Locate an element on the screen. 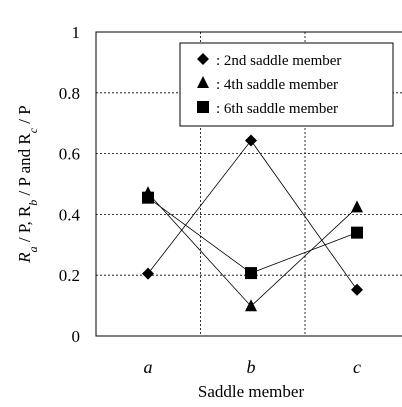  y-tick-label: 0.6 is located at coordinates (69, 154).